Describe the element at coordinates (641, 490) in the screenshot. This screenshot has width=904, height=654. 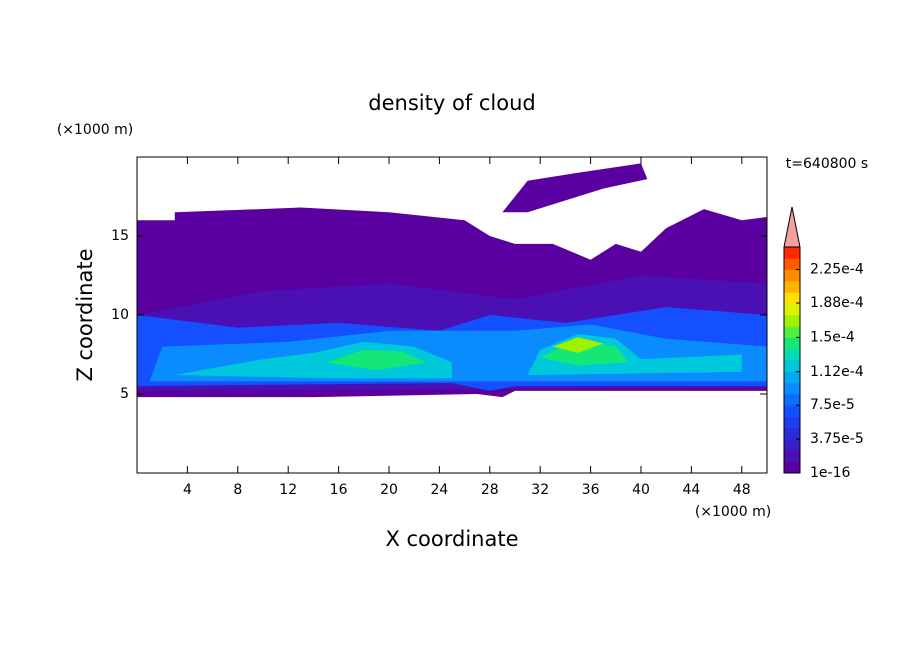
I see `x-tick-label: 40` at that location.